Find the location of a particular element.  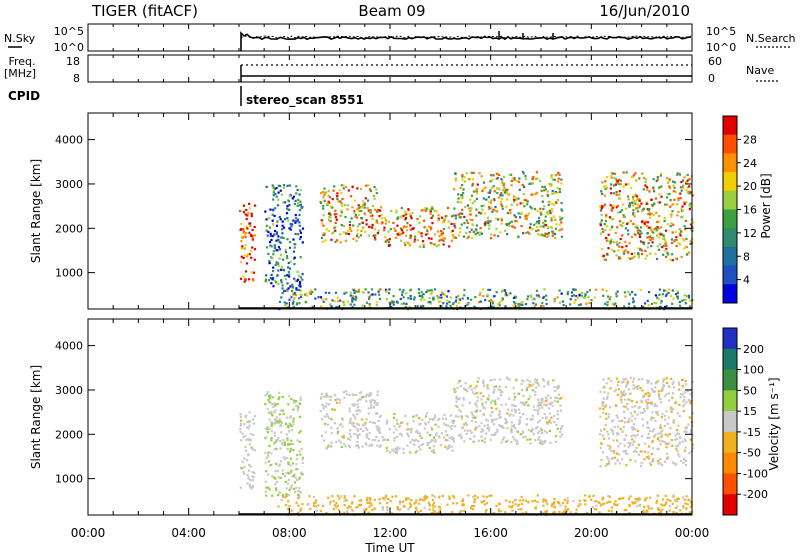

nsky-label: N.Sky is located at coordinates (20, 38).